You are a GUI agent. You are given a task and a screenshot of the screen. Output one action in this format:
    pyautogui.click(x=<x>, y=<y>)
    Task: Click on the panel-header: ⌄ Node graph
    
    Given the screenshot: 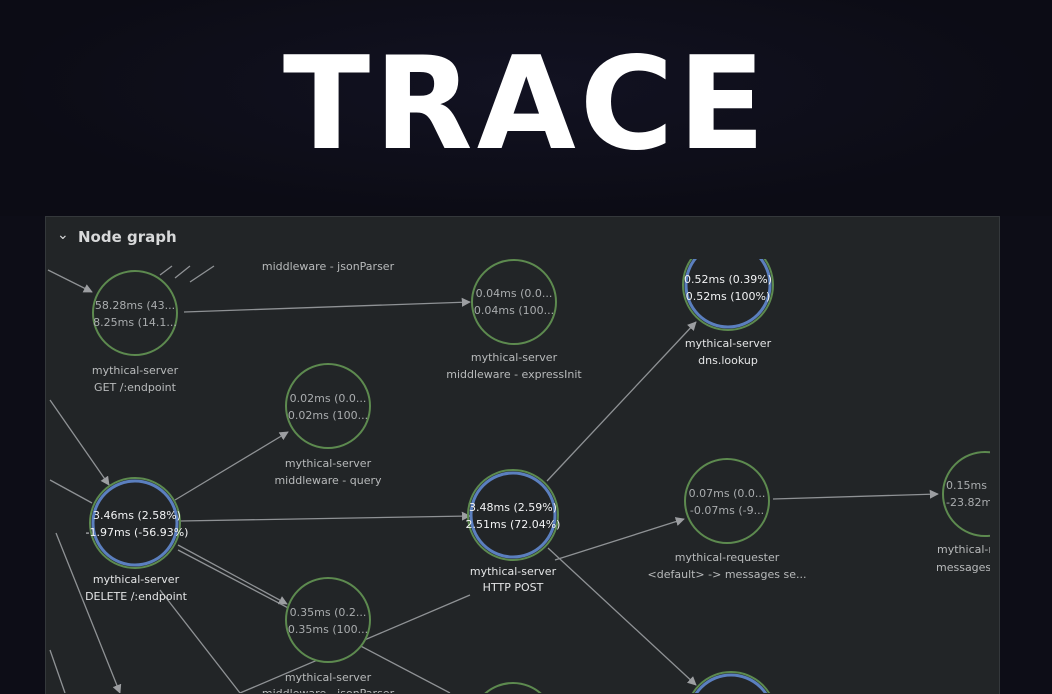 What is the action you would take?
    pyautogui.click(x=522, y=238)
    